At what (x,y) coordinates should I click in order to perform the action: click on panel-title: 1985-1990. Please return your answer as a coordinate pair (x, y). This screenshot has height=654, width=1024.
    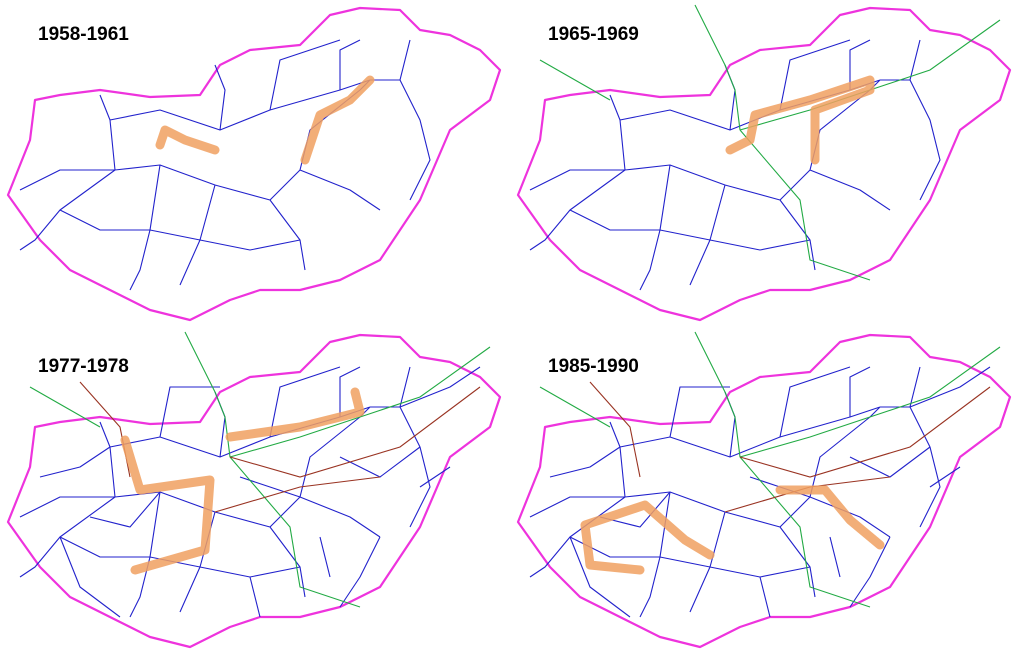
    Looking at the image, I should click on (593, 366).